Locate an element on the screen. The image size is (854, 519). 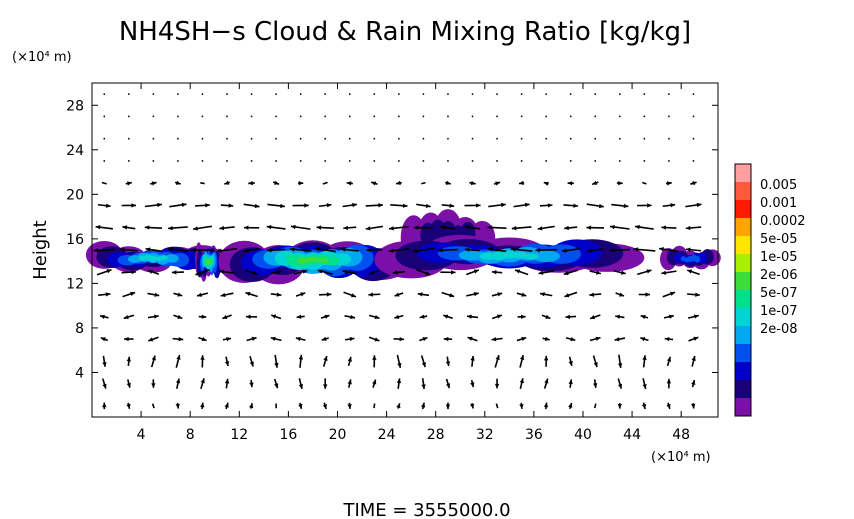
colorbar-swatch is located at coordinates (743, 173).